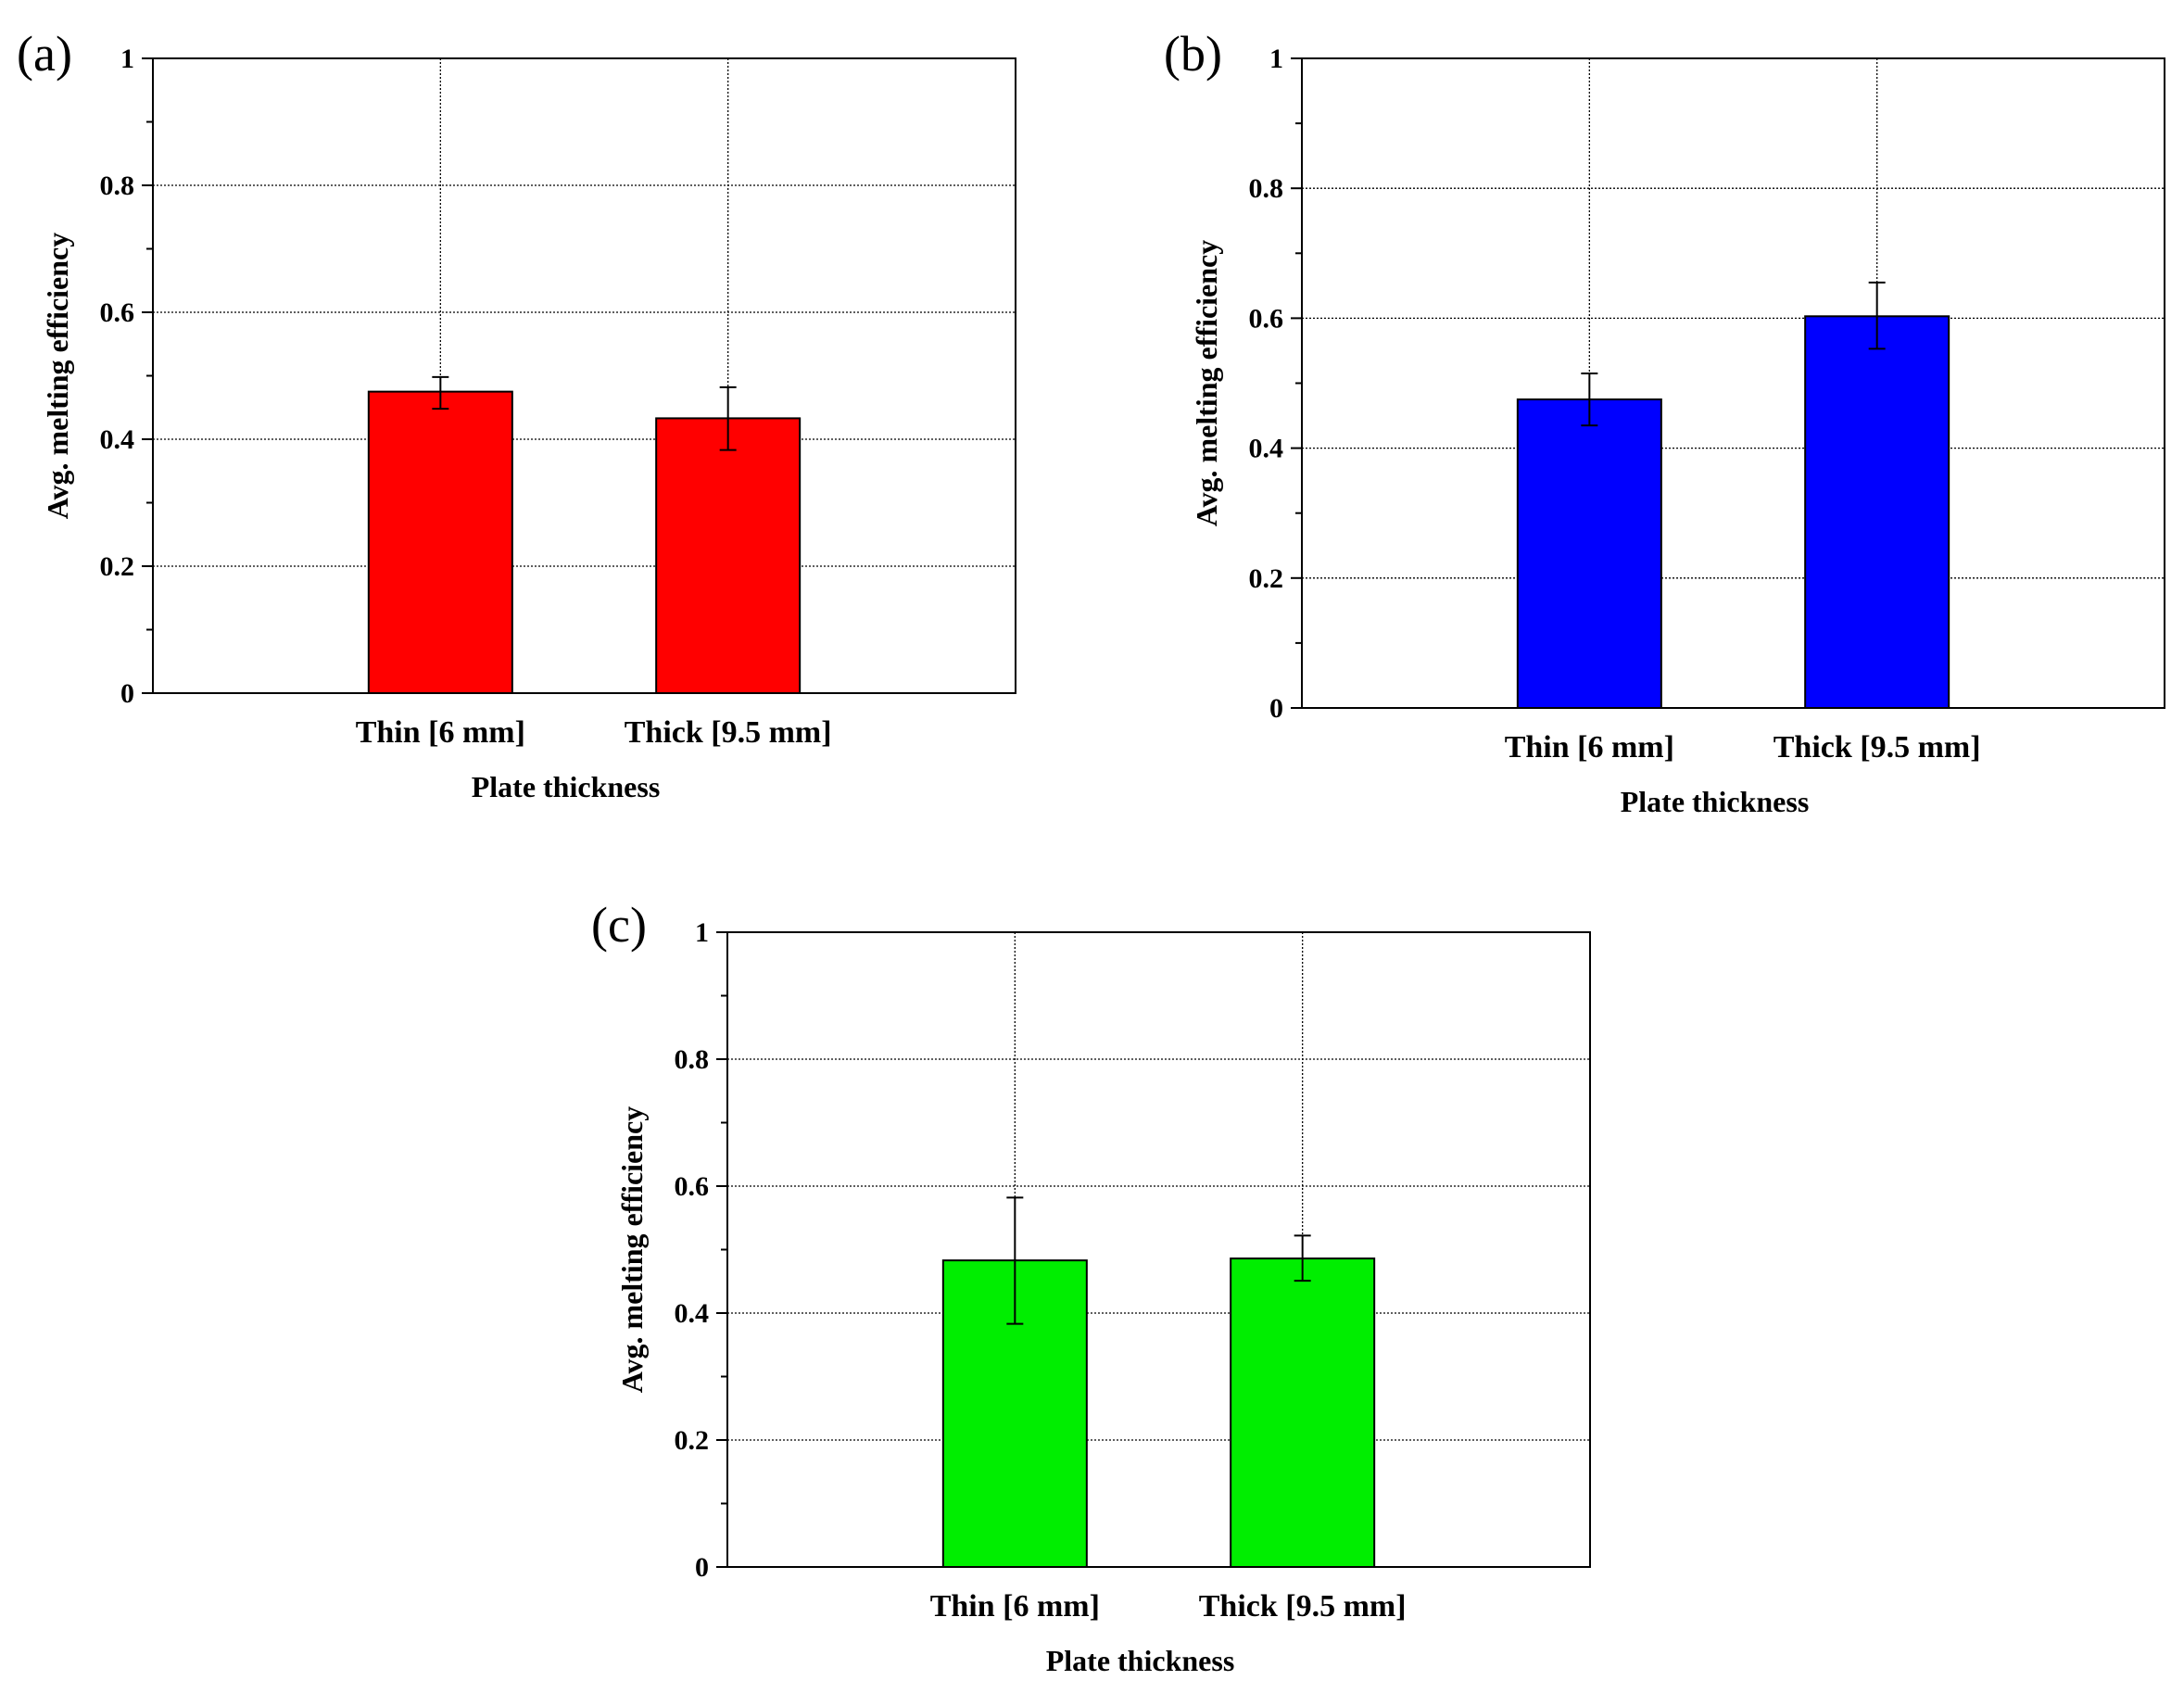 This screenshot has height=1693, width=2184. I want to click on panel-label: (c), so click(619, 925).